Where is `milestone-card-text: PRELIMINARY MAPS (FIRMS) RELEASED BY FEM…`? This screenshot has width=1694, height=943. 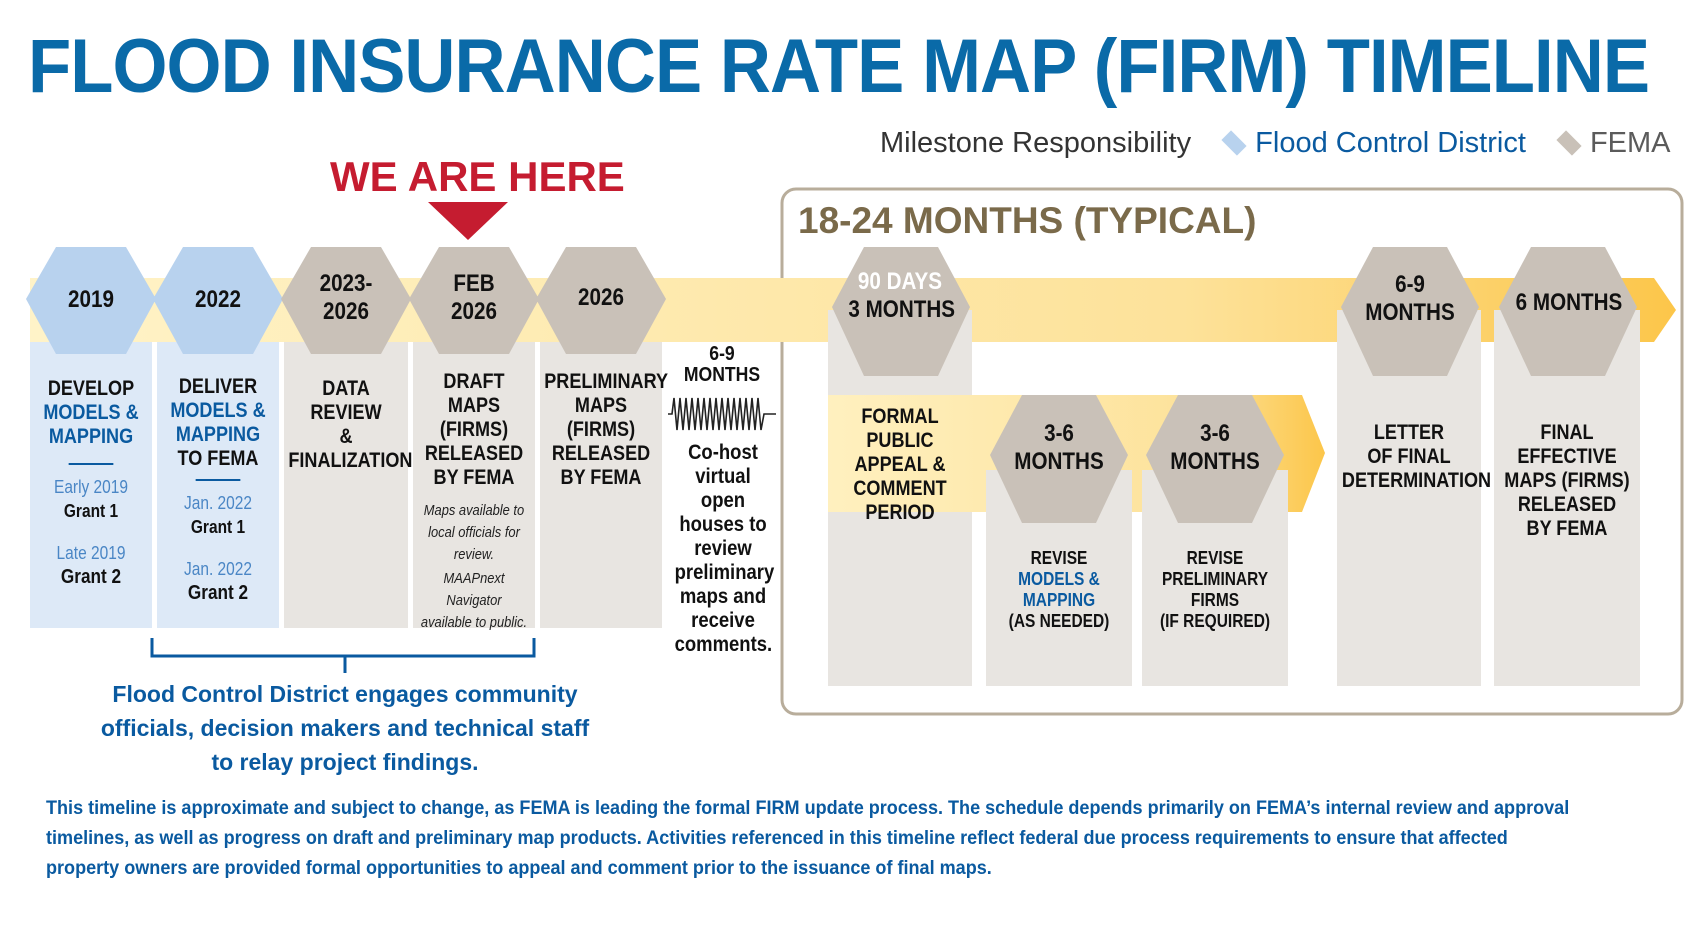 milestone-card-text: PRELIMINARY MAPS (FIRMS) RELEASED BY FEM… is located at coordinates (606, 429).